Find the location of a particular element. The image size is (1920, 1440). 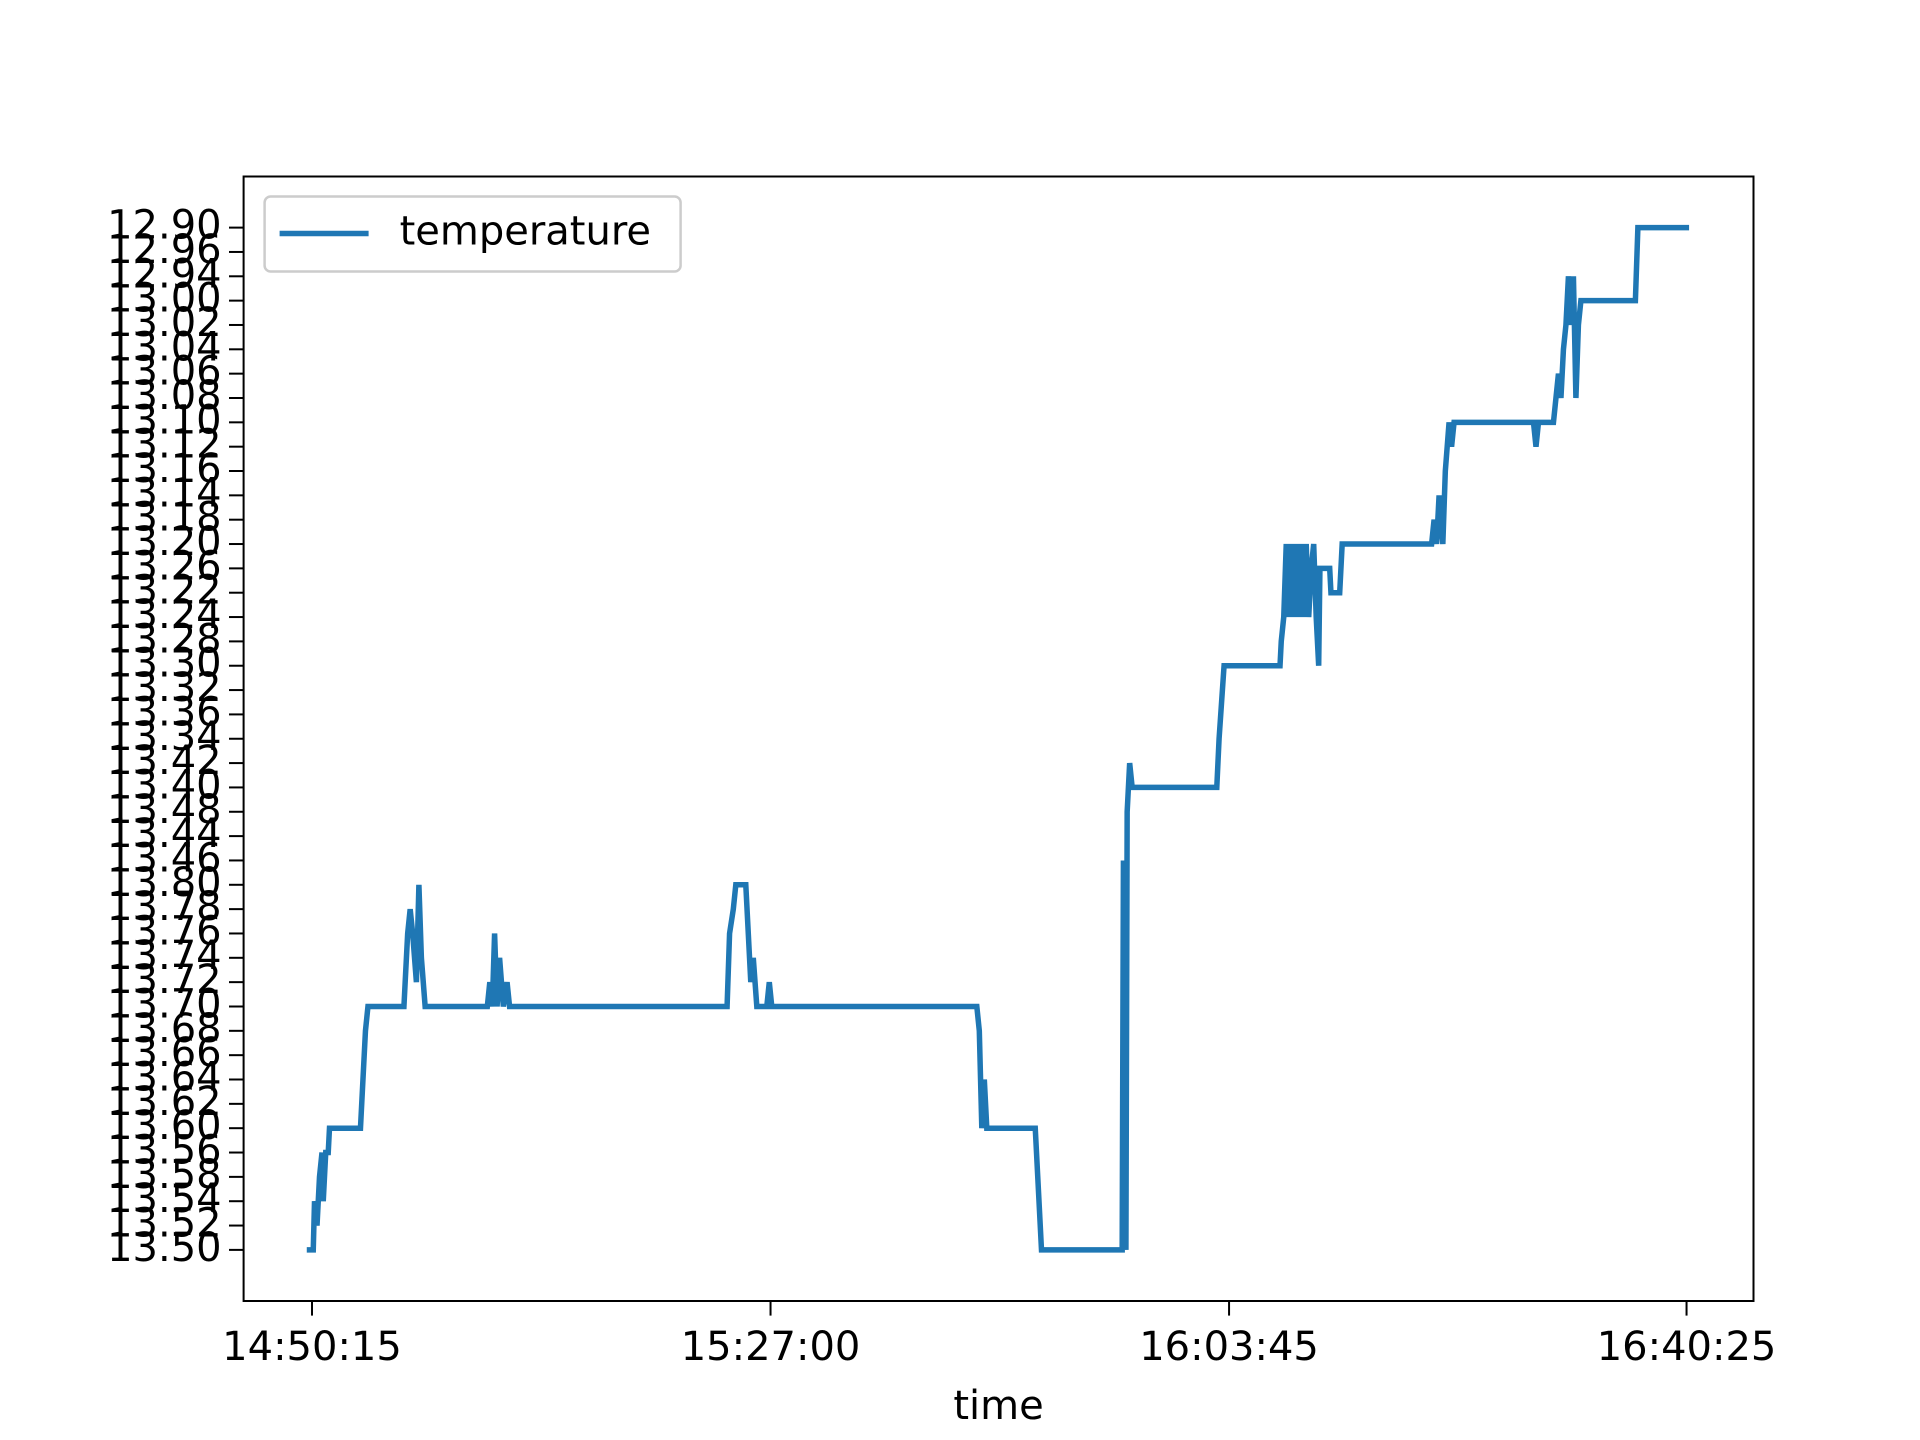

y-tick-label: 13.70 is located at coordinates (164, 1004).